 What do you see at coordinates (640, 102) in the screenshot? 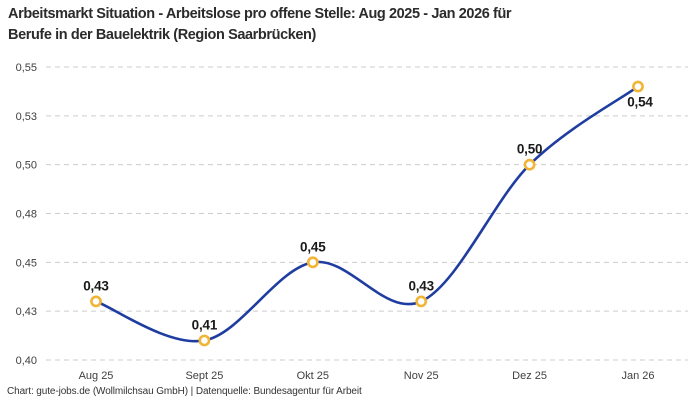
I see `data-point-label: 0,54` at bounding box center [640, 102].